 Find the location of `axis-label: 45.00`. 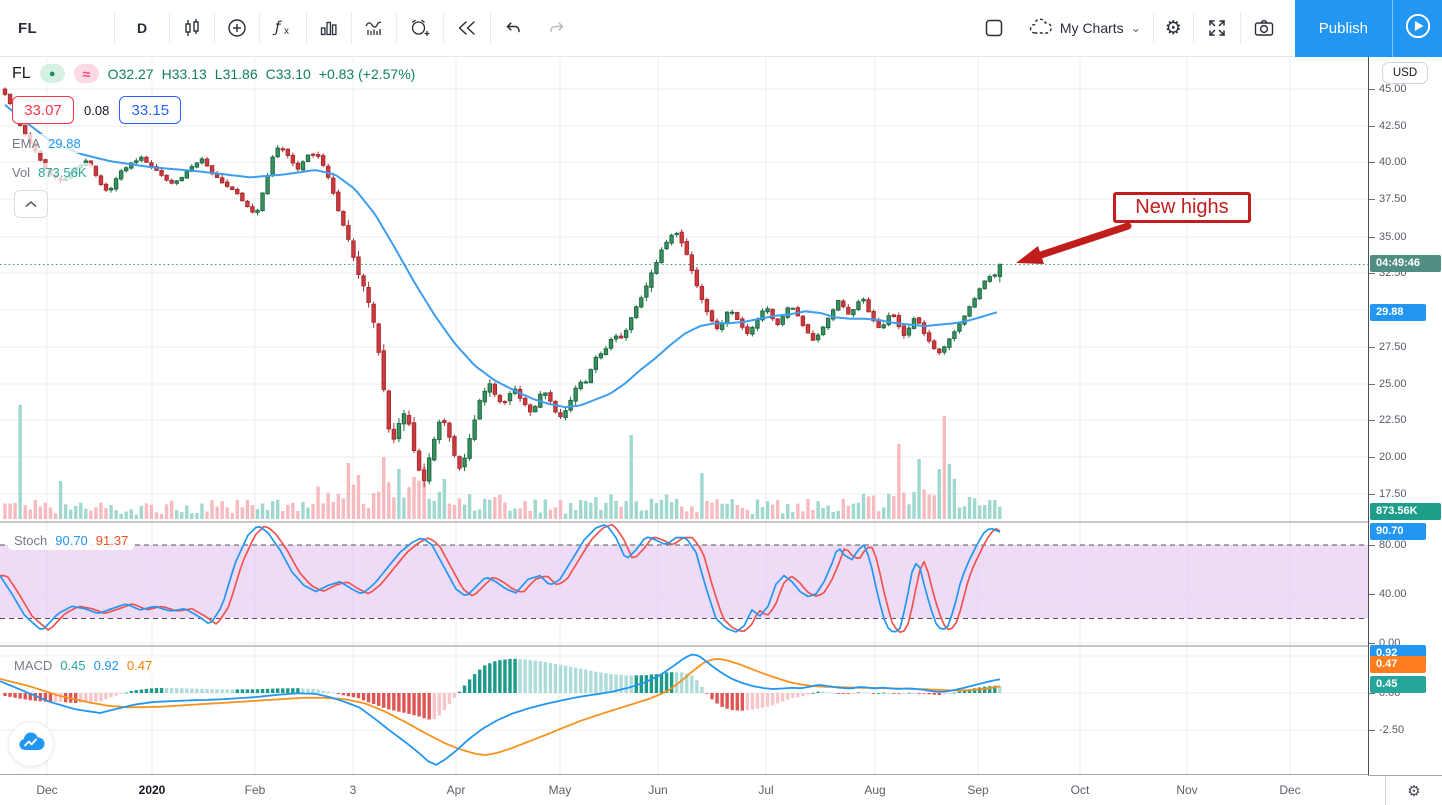

axis-label: 45.00 is located at coordinates (1388, 89).